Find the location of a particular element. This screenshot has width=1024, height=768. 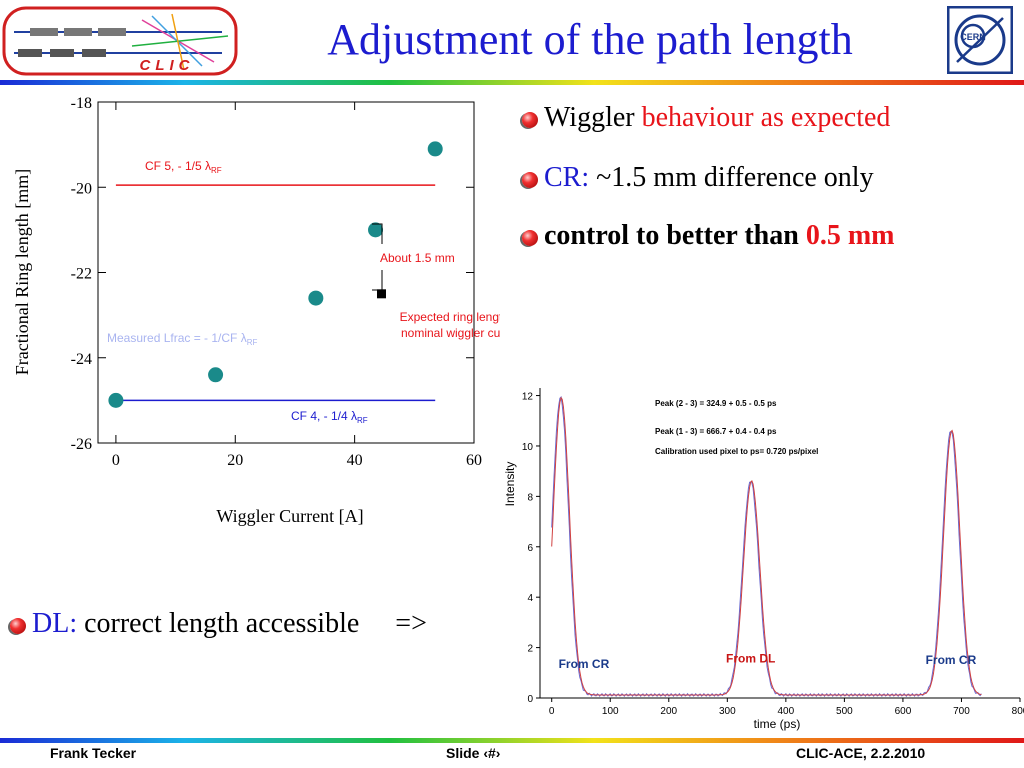

y-tick-label: -18 is located at coordinates (81, 103).